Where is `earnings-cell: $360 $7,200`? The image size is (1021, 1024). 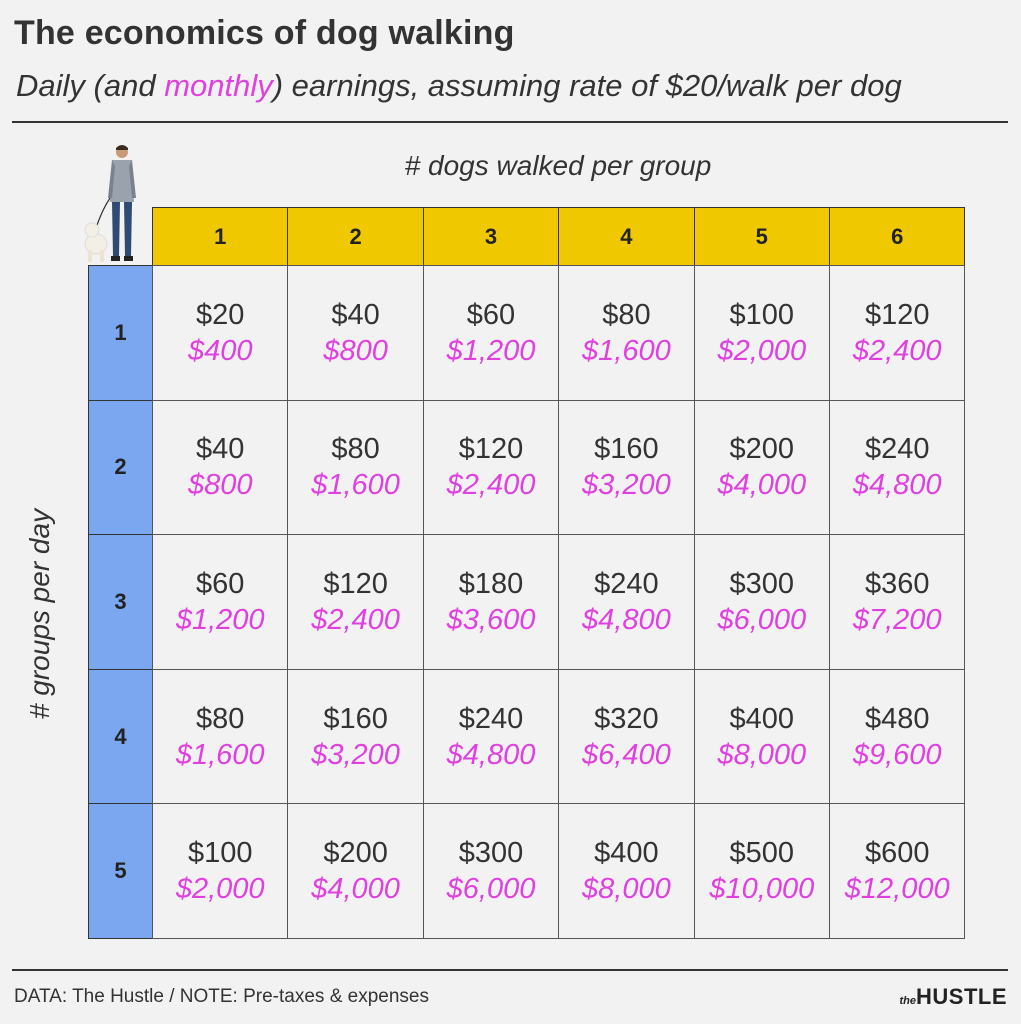
earnings-cell: $360 $7,200 is located at coordinates (897, 602).